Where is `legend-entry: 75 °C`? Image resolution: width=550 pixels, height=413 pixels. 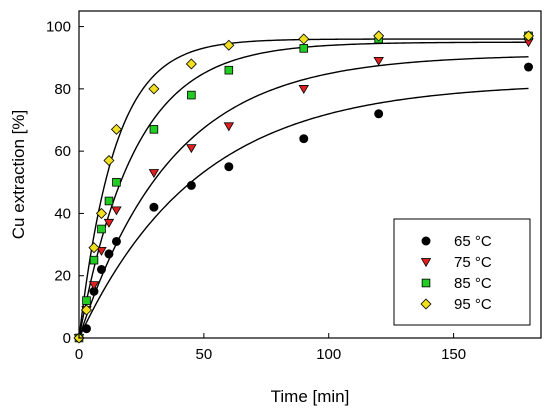
legend-entry: 75 °C is located at coordinates (473, 262).